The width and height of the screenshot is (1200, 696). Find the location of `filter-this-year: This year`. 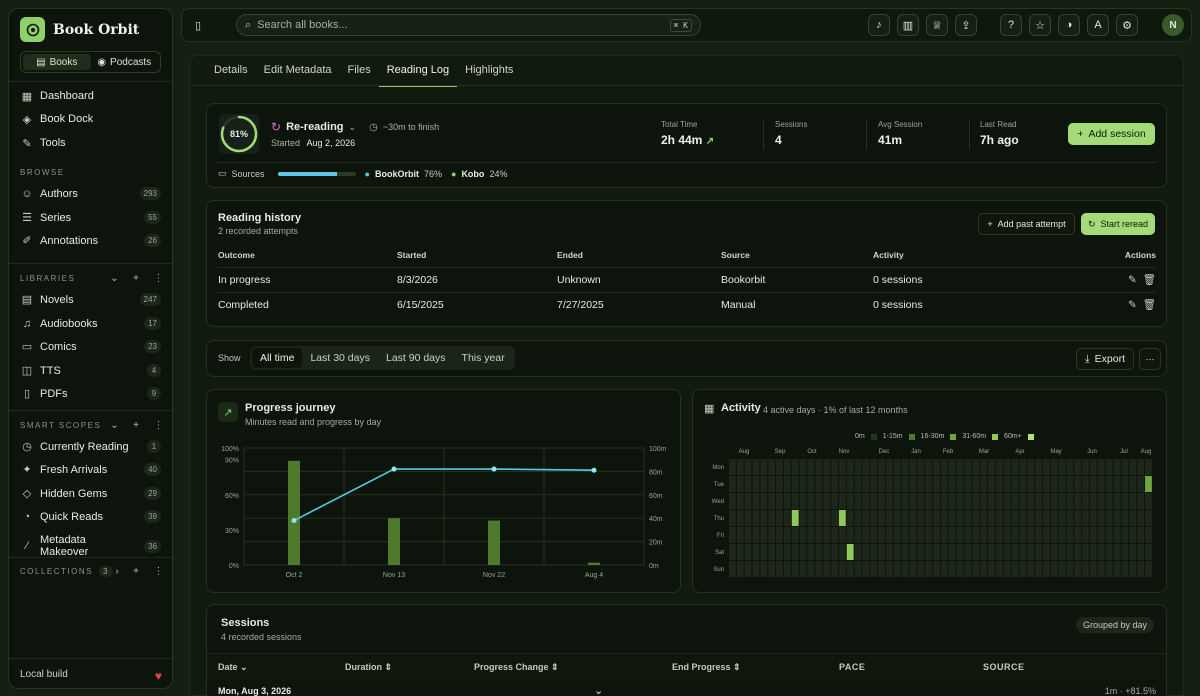

filter-this-year: This year is located at coordinates (483, 358).